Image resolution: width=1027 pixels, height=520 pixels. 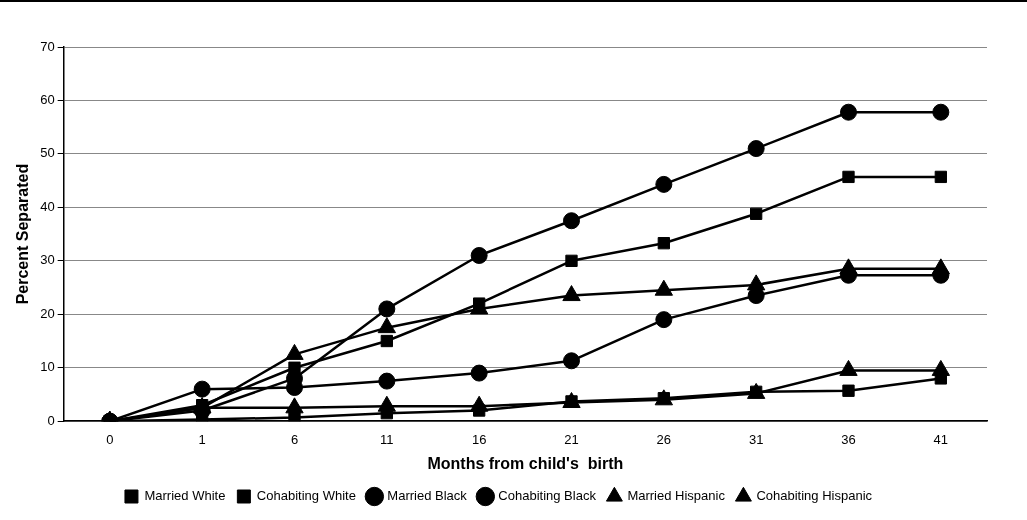 I want to click on x-tick-label: 36, so click(x=848, y=439).